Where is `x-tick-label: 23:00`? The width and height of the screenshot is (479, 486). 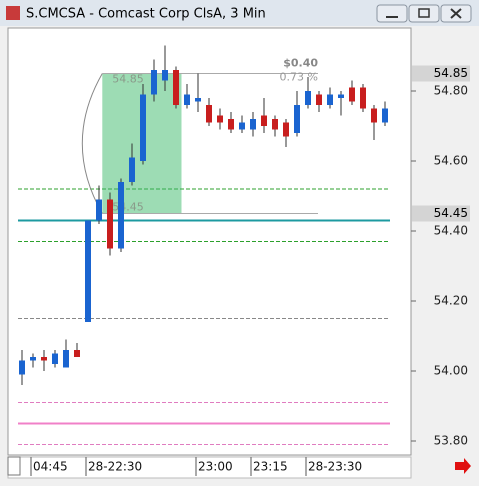
x-tick-label: 23:00 is located at coordinates (215, 467).